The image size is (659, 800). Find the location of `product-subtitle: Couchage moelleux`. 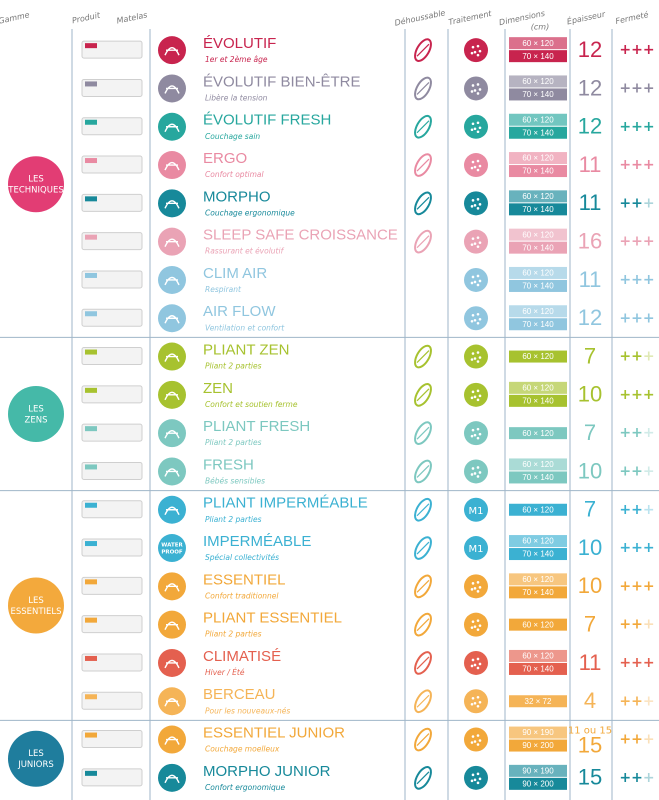

product-subtitle: Couchage moelleux is located at coordinates (242, 749).